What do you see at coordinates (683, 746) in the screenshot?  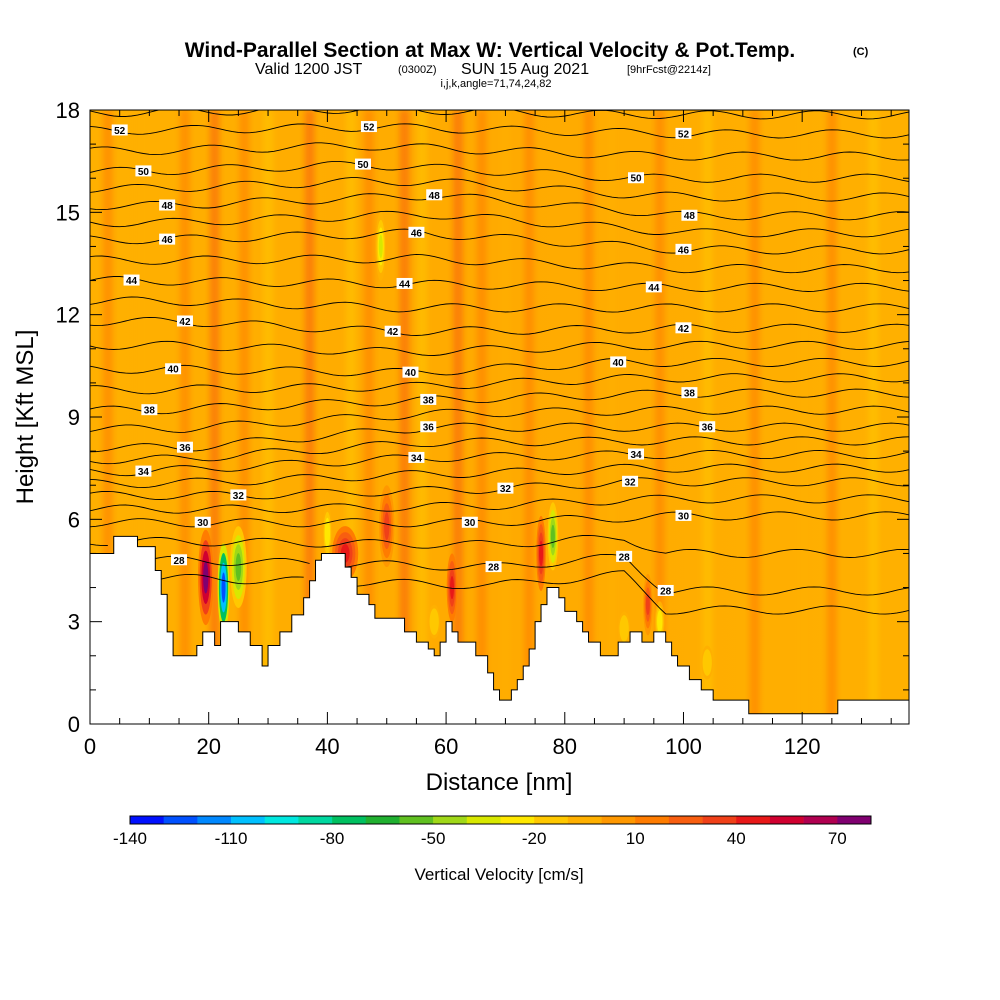 I see `x-tick-label: 100` at bounding box center [683, 746].